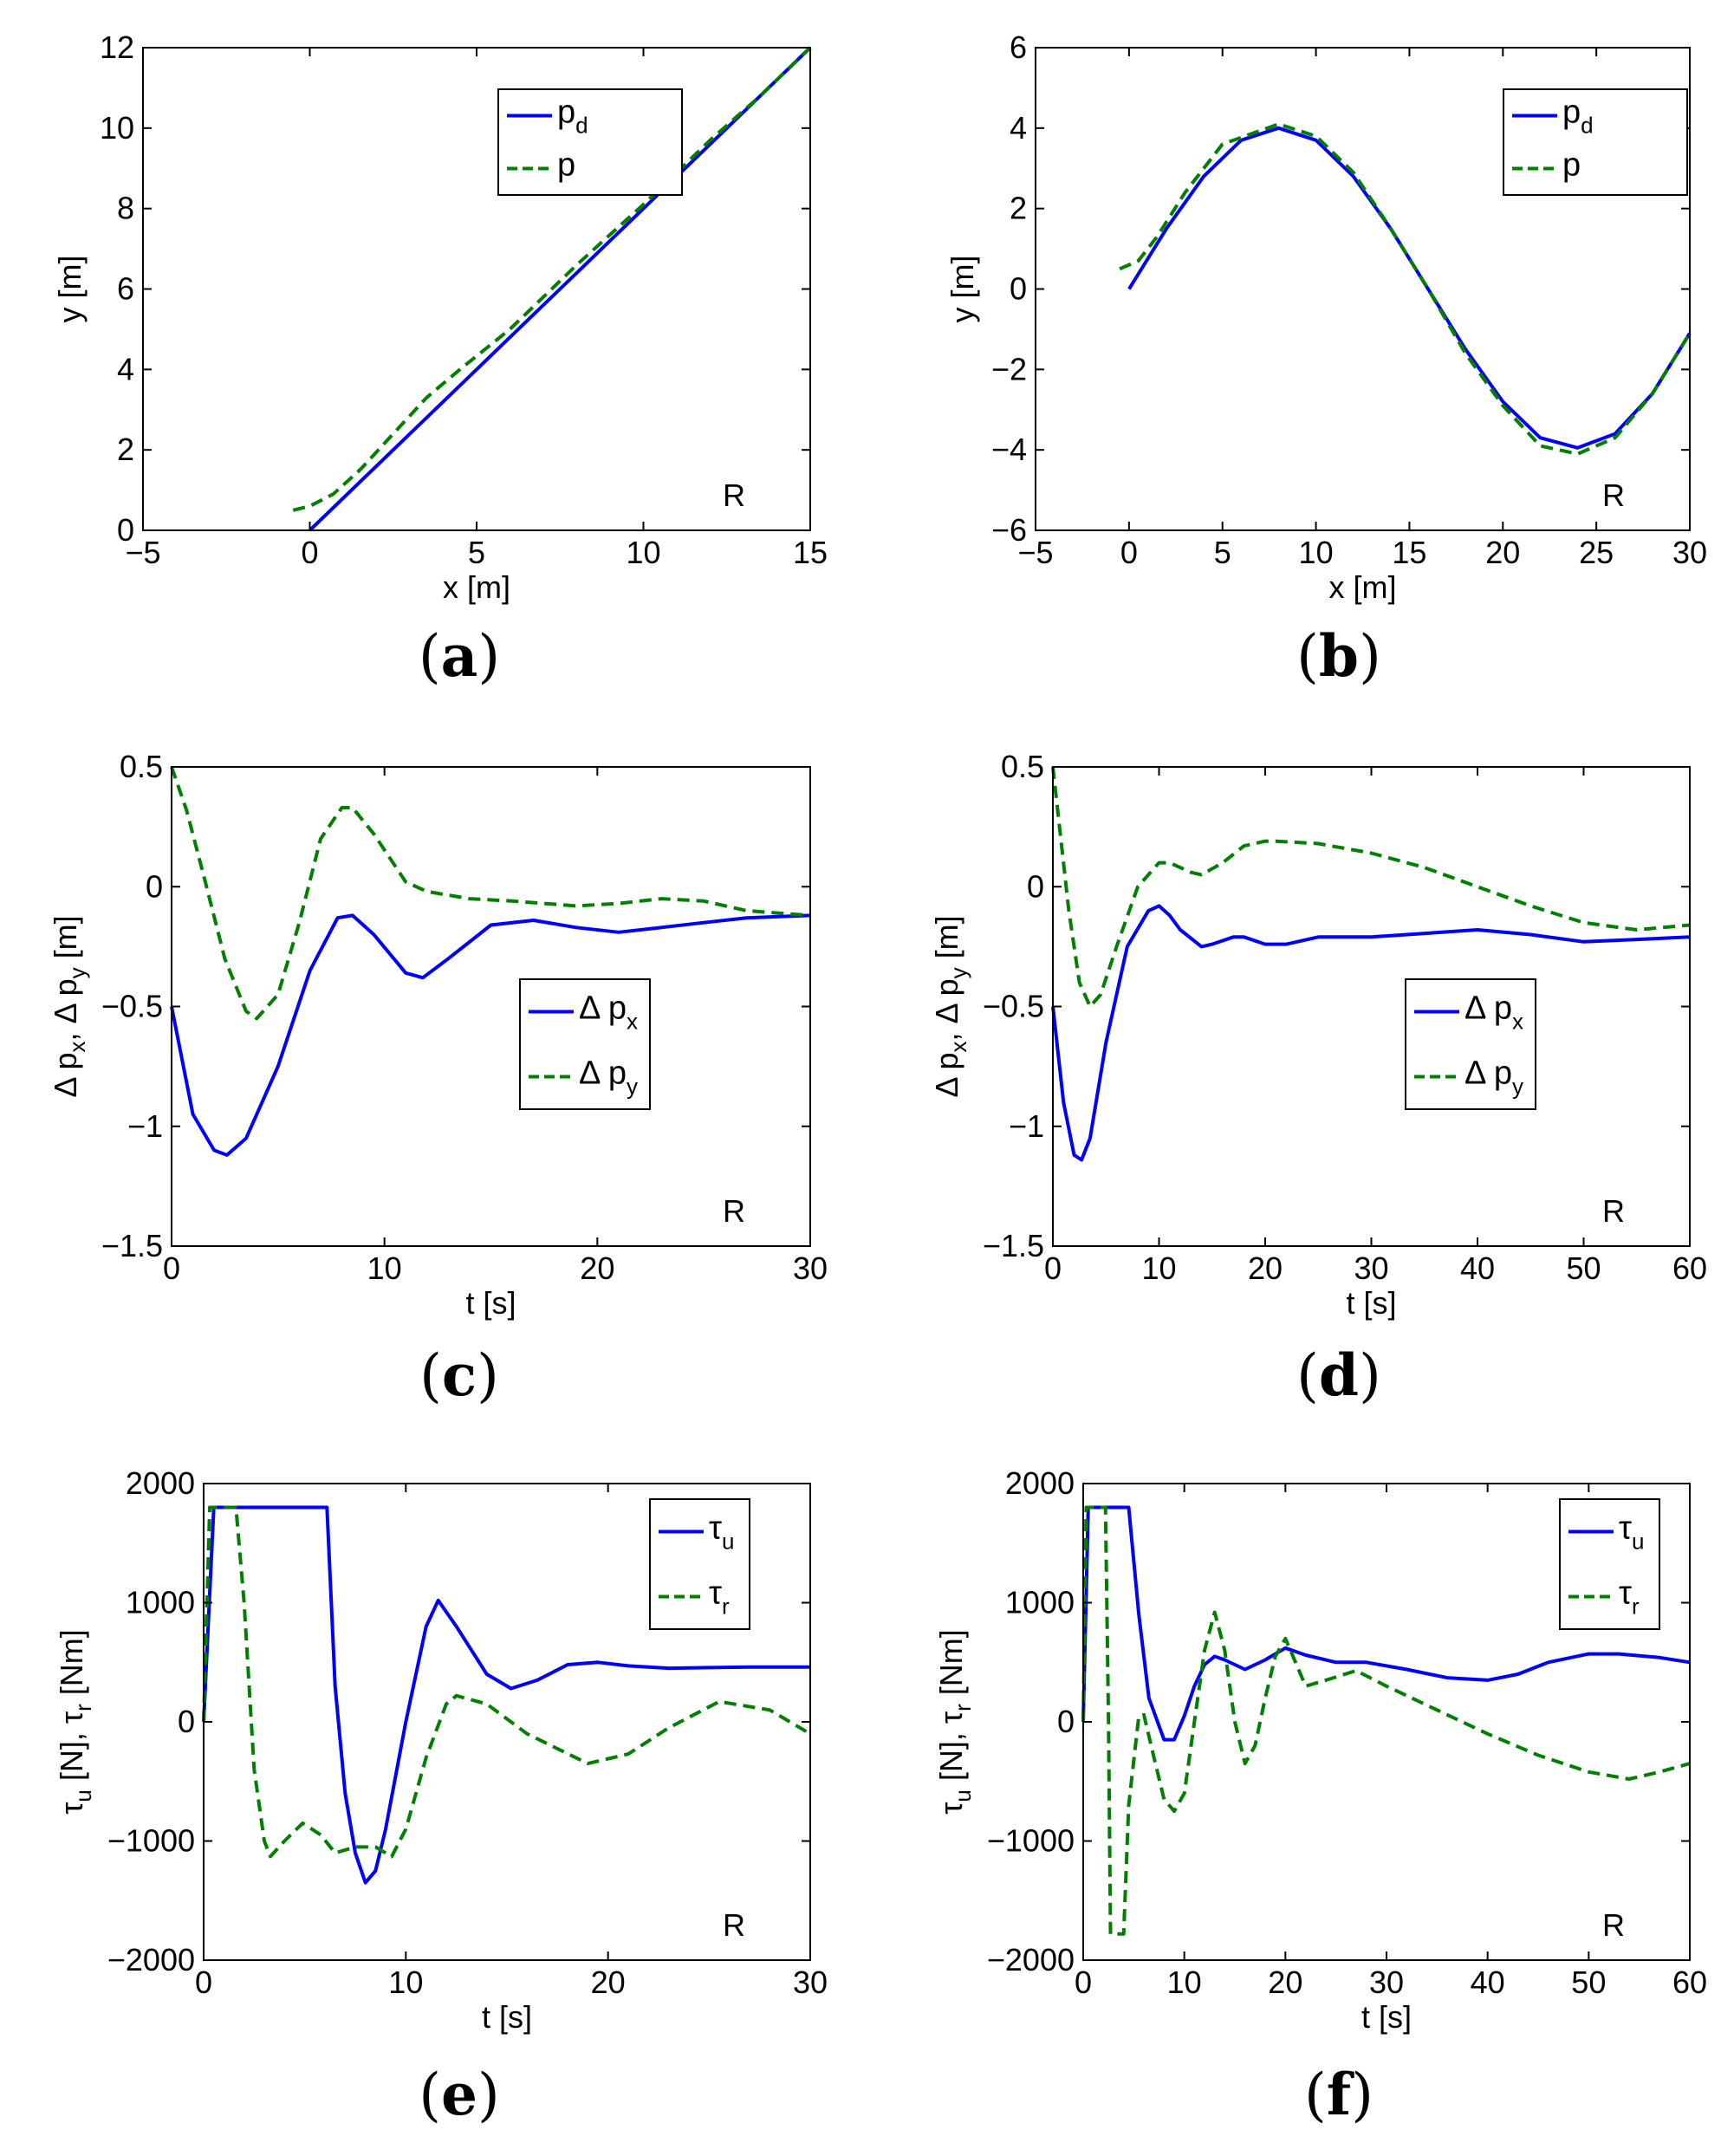 The image size is (1721, 2156). Describe the element at coordinates (946, 1075) in the screenshot. I see `y-axis-label-part: Δ p` at that location.